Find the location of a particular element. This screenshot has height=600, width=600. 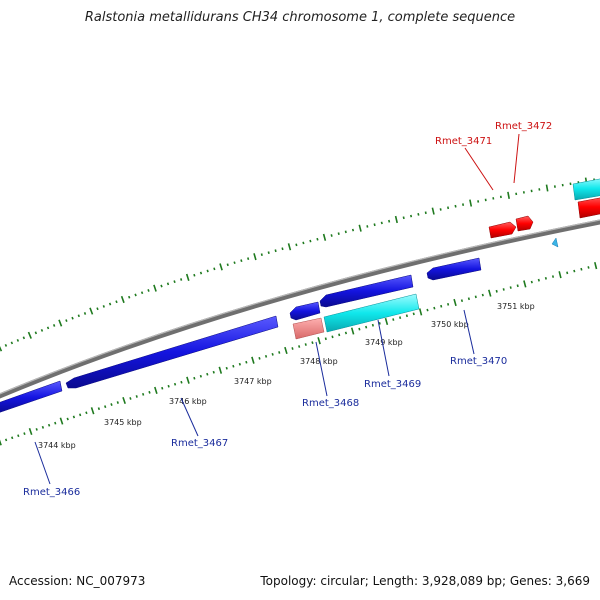

gene-label-rmet-3470: Rmet_3470 is located at coordinates (478, 361).